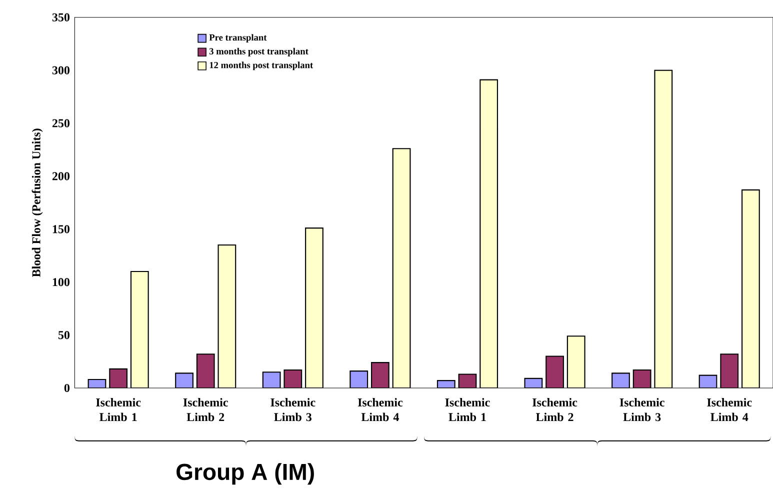  I want to click on y-tick-label: 300, so click(61, 70).